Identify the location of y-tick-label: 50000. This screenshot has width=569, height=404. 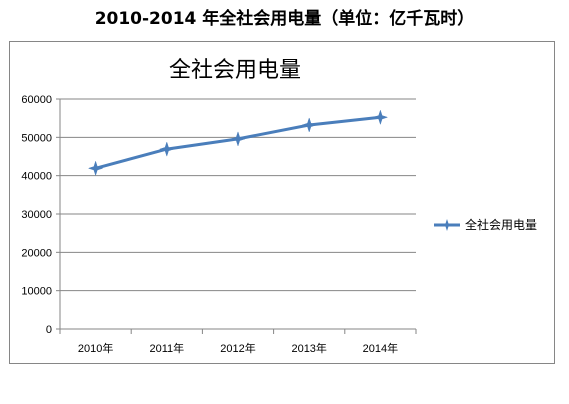
(36, 138).